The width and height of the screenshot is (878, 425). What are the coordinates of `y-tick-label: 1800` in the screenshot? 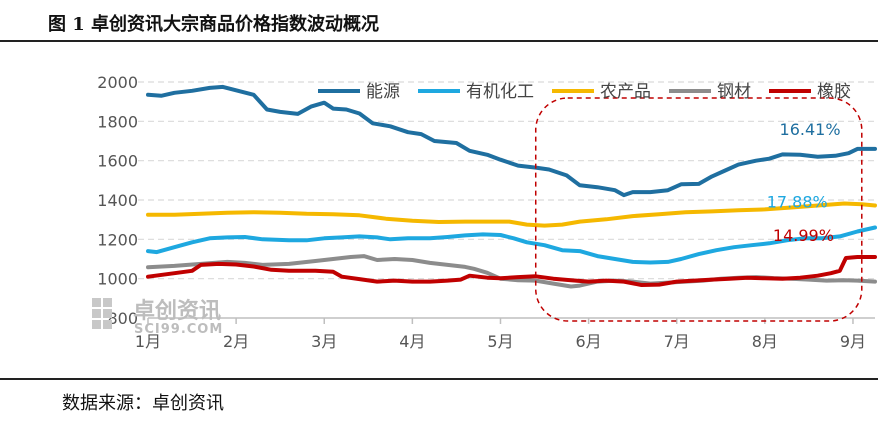 It's located at (117, 121).